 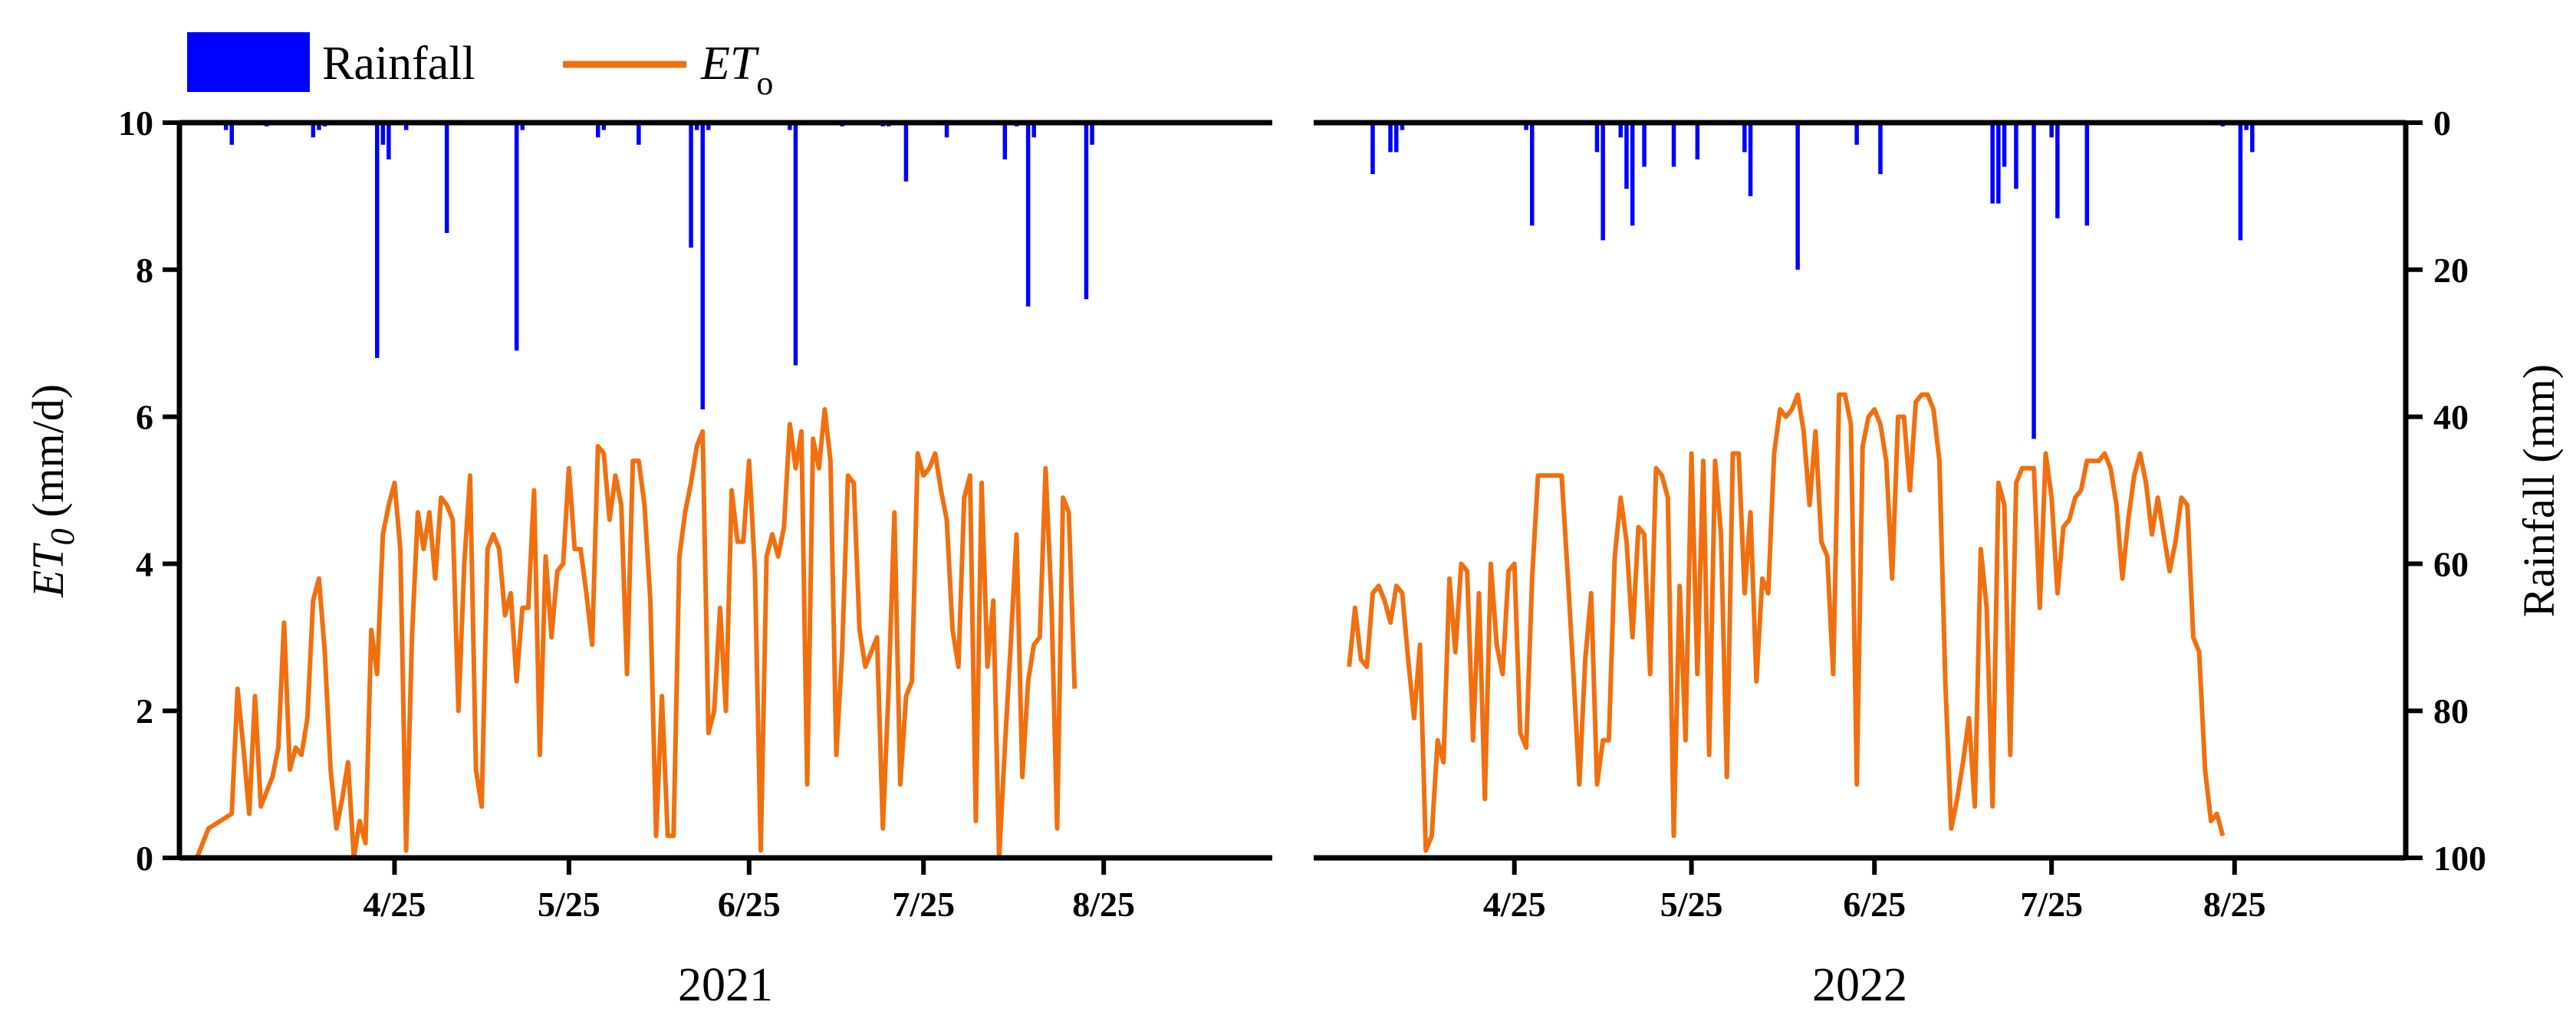 I want to click on left-axis-title-main: ET, so click(x=48, y=570).